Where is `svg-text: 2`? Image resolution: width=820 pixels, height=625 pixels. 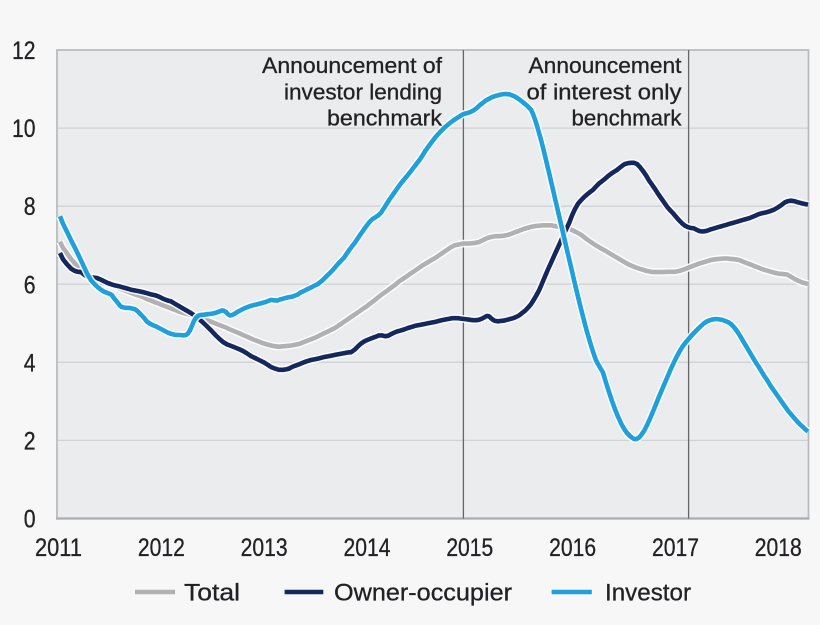 svg-text: 2 is located at coordinates (30, 441).